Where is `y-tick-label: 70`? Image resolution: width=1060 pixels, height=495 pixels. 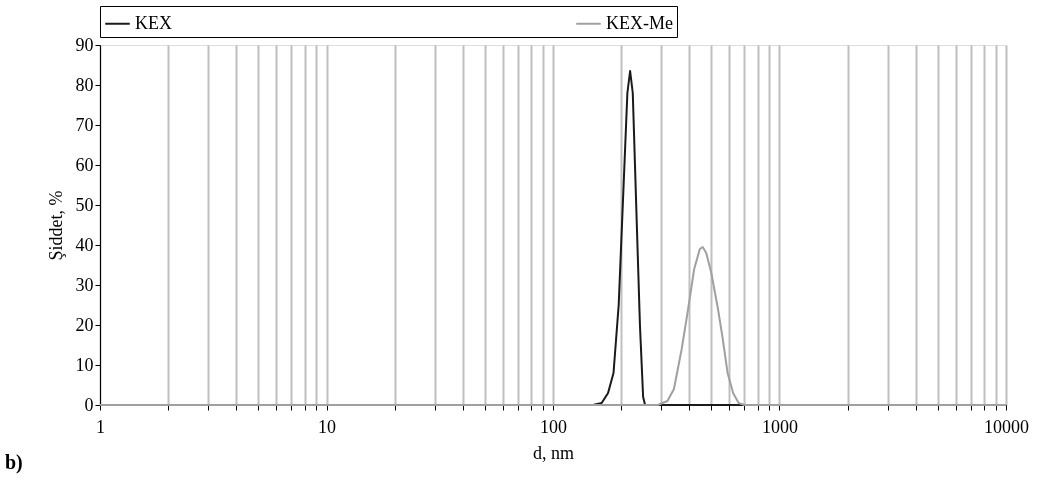 y-tick-label: 70 is located at coordinates (84, 124).